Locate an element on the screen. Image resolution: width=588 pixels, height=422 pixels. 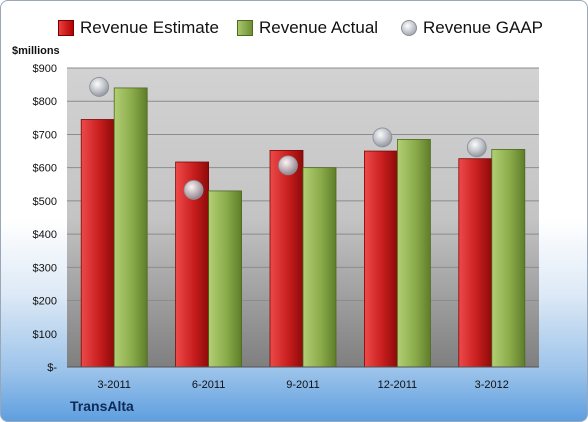
y-tick-label: $200 is located at coordinates (45, 302).